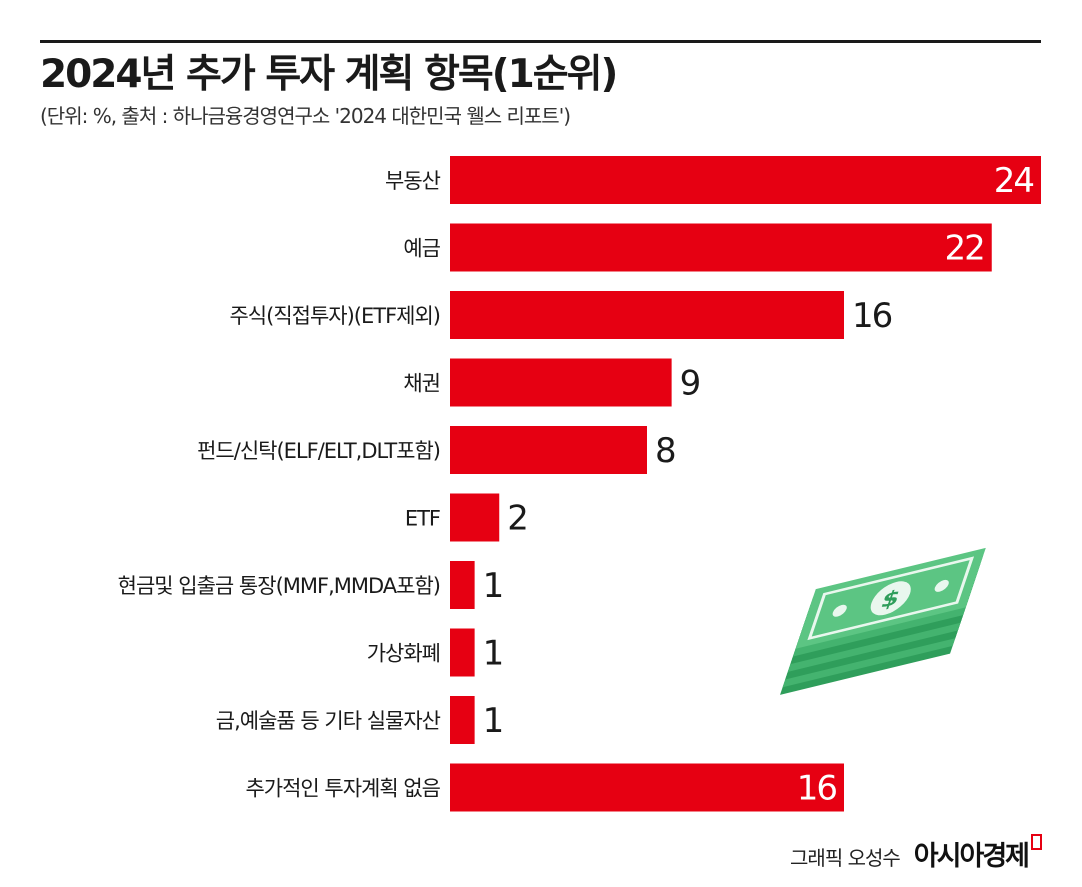 Image resolution: width=1082 pixels, height=887 pixels. What do you see at coordinates (279, 586) in the screenshot?
I see `category-label: 현금및 입출금 통장(MMF,MMDA포함)` at bounding box center [279, 586].